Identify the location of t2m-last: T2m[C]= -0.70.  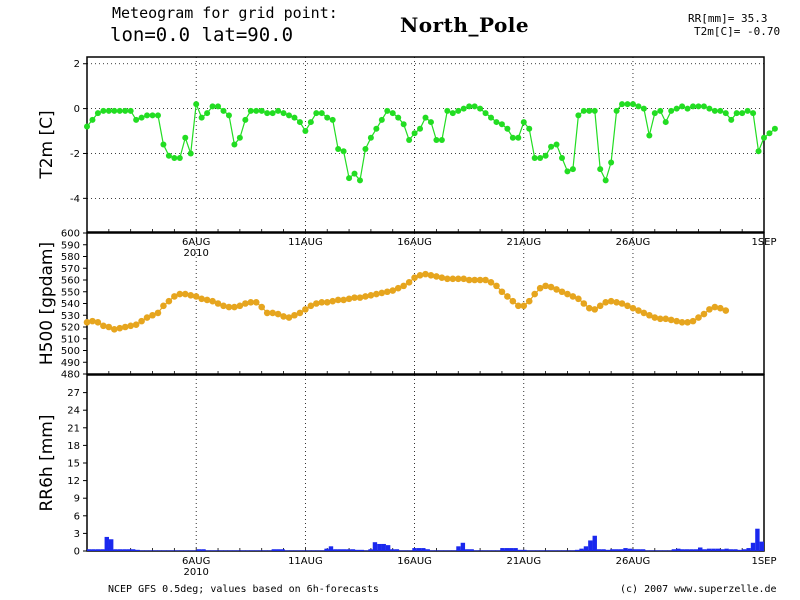
(737, 31).